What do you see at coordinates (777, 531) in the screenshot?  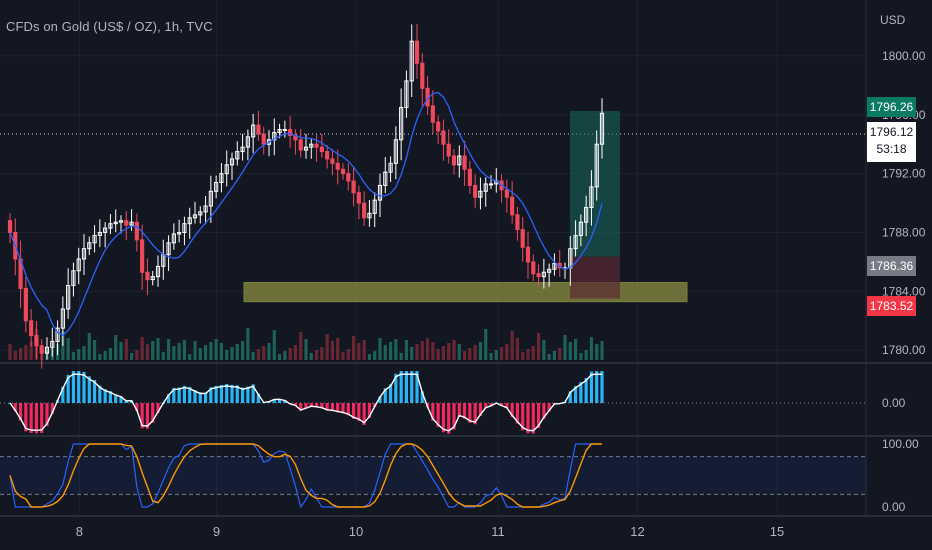 I see `x-tick-label: 15` at bounding box center [777, 531].